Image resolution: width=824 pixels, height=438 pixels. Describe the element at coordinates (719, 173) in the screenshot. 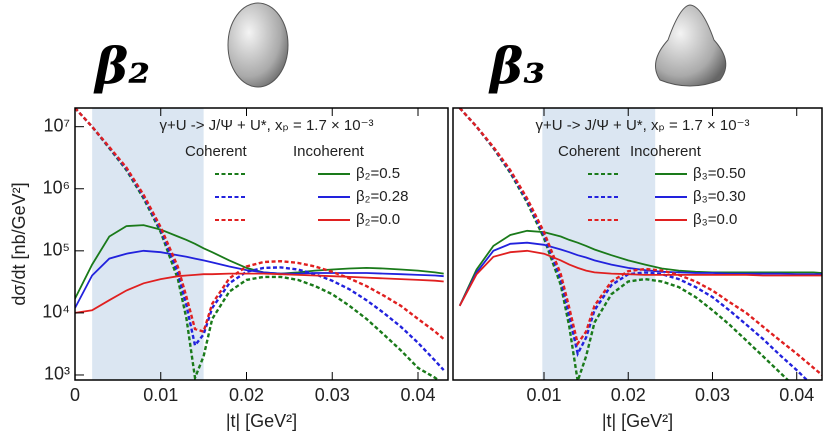

I see `legend-label: β₃=0.50` at that location.